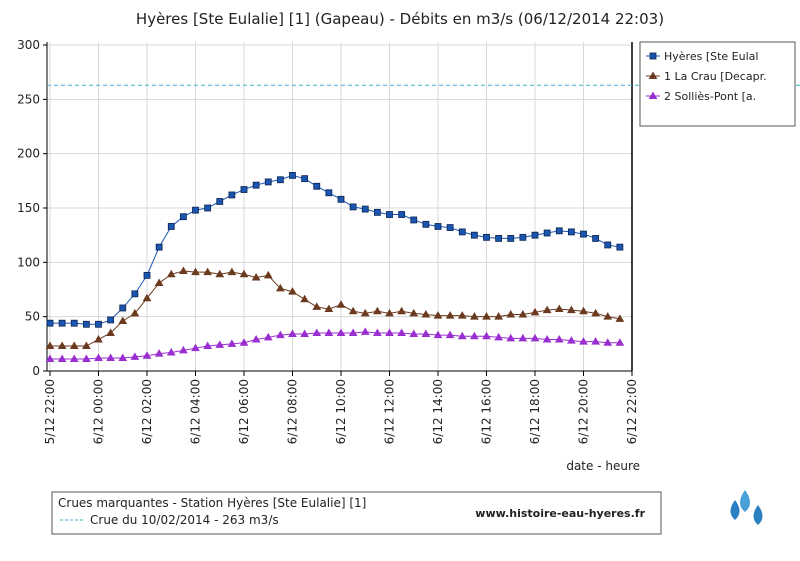  I want to click on x-tick-label: 6/12 04:00, so click(196, 411).